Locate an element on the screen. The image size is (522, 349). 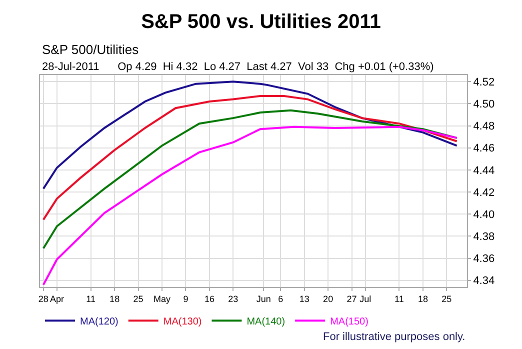
y-tick-label: 4.52 is located at coordinates (484, 82).